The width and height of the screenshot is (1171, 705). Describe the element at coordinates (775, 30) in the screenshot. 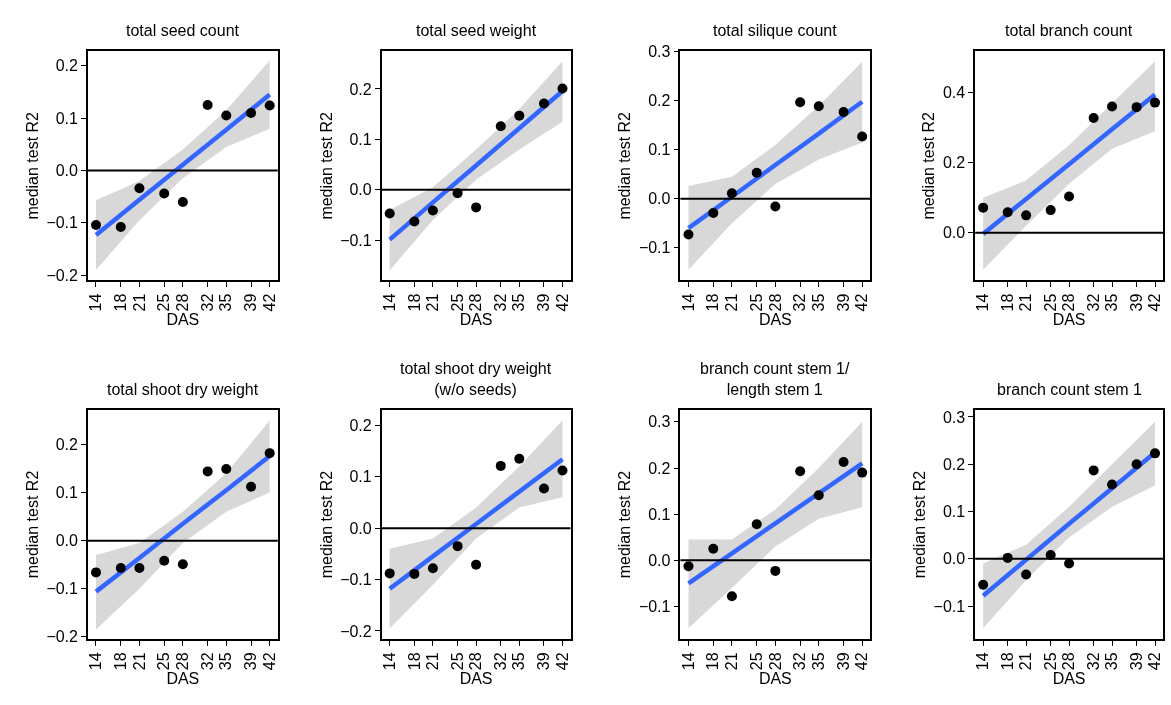

I see `chart-title: total silique count` at that location.